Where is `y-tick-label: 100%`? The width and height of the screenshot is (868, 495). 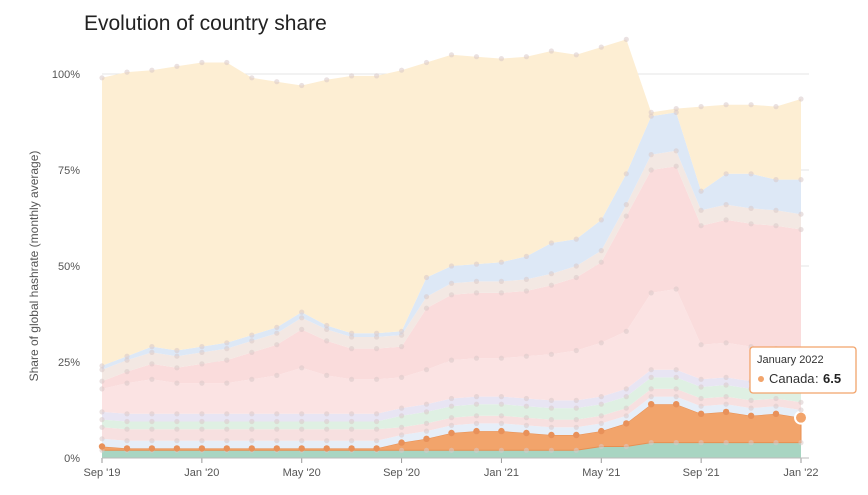
y-tick-label: 100% is located at coordinates (66, 75).